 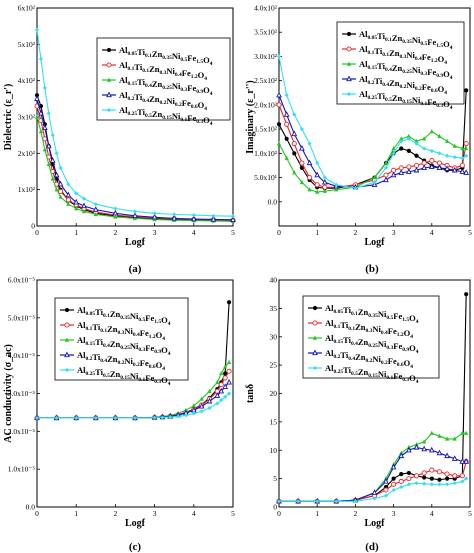 I want to click on panel-label: (c), so click(x=135, y=547).